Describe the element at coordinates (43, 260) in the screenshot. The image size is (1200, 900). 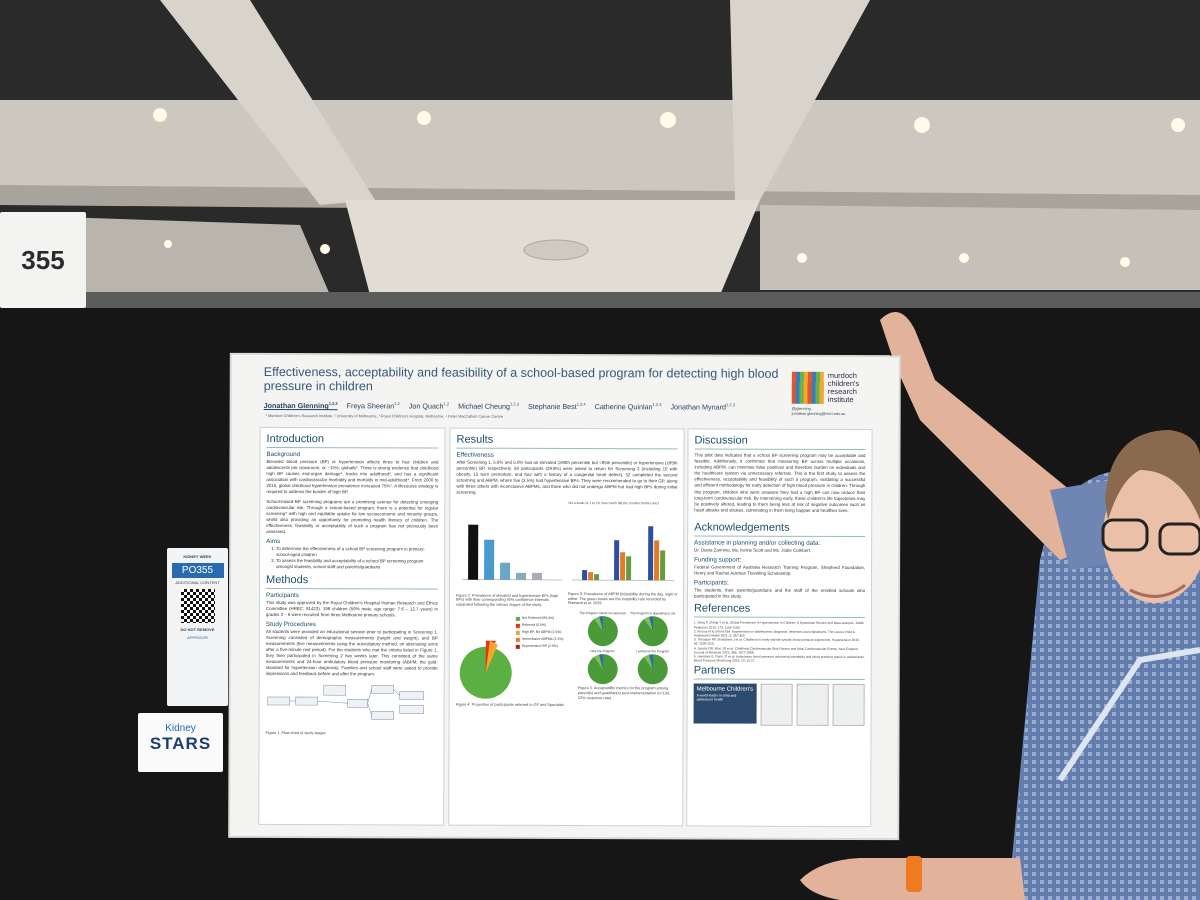
I see `booth-number: 355` at that location.